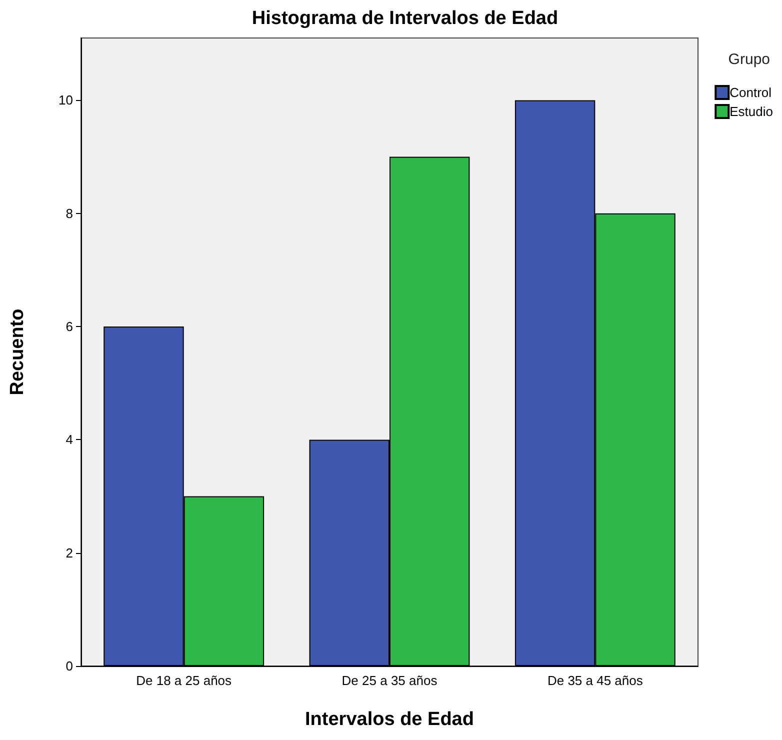 The width and height of the screenshot is (782, 740). What do you see at coordinates (405, 18) in the screenshot?
I see `chart-title: Histograma de Intervalos de Edad` at bounding box center [405, 18].